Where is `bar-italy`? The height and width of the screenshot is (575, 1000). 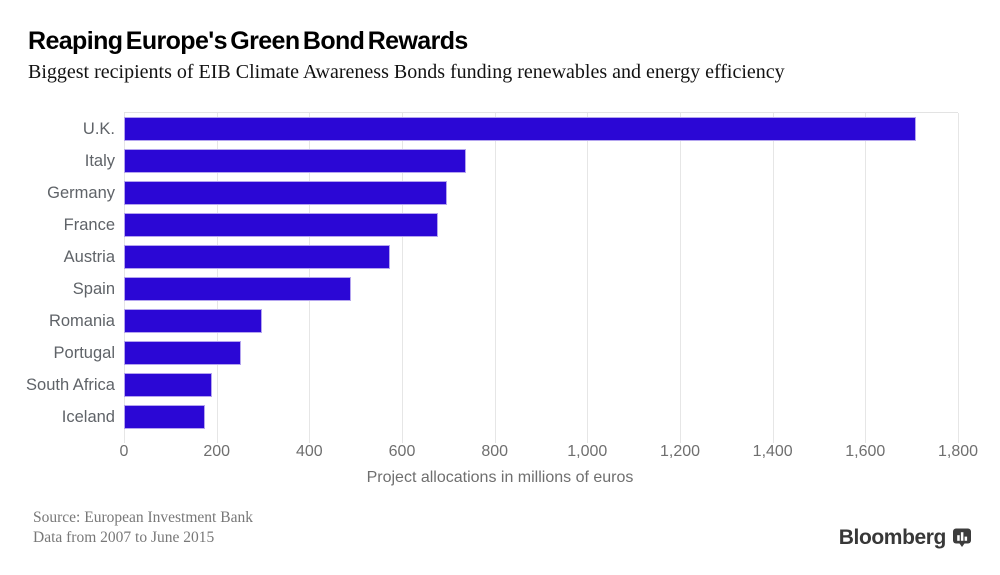
bar-italy is located at coordinates (295, 161).